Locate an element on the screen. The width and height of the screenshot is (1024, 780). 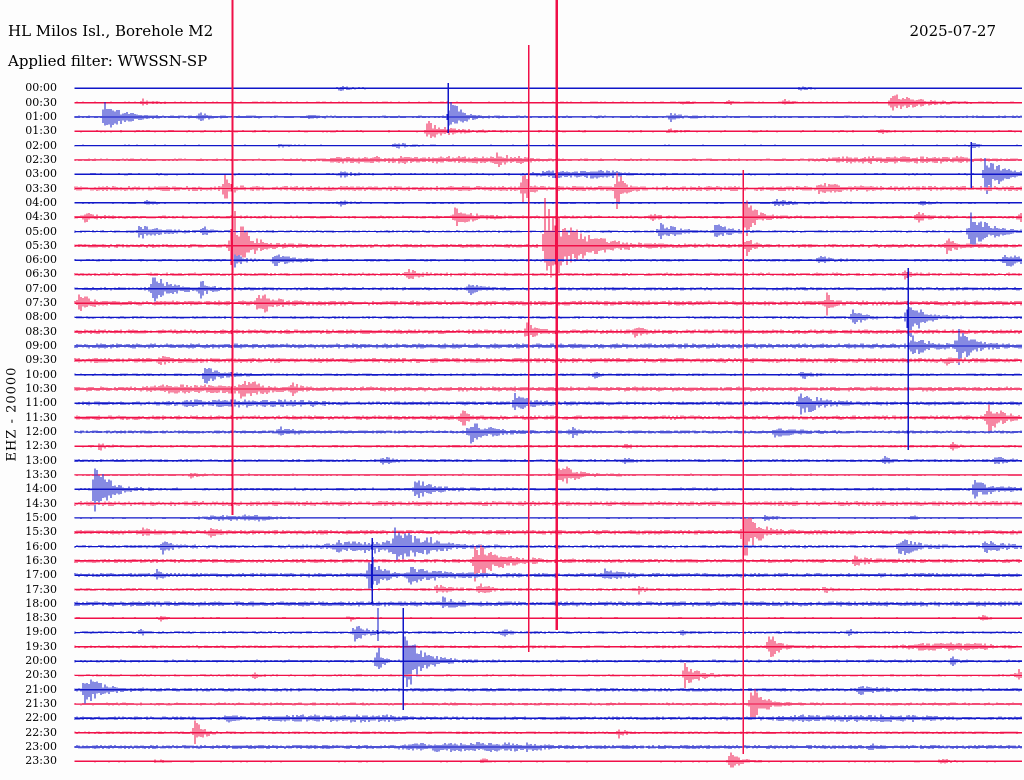
time-label: 11:00 is located at coordinates (41, 403).